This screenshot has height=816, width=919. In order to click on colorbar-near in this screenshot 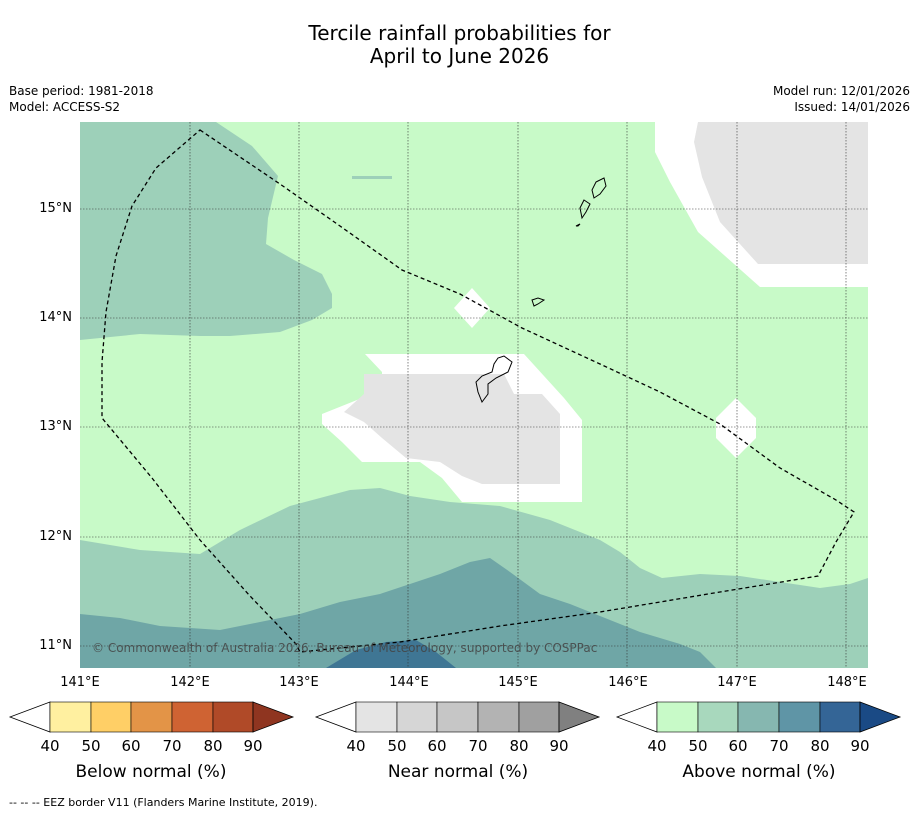, I will do `click(457, 717)`.